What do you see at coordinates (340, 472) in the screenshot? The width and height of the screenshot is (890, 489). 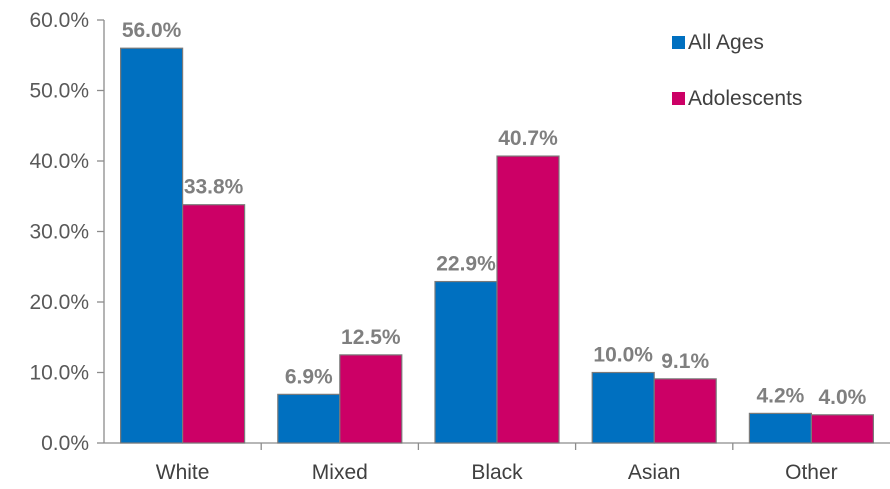 I see `x-category-label: Mixed` at bounding box center [340, 472].